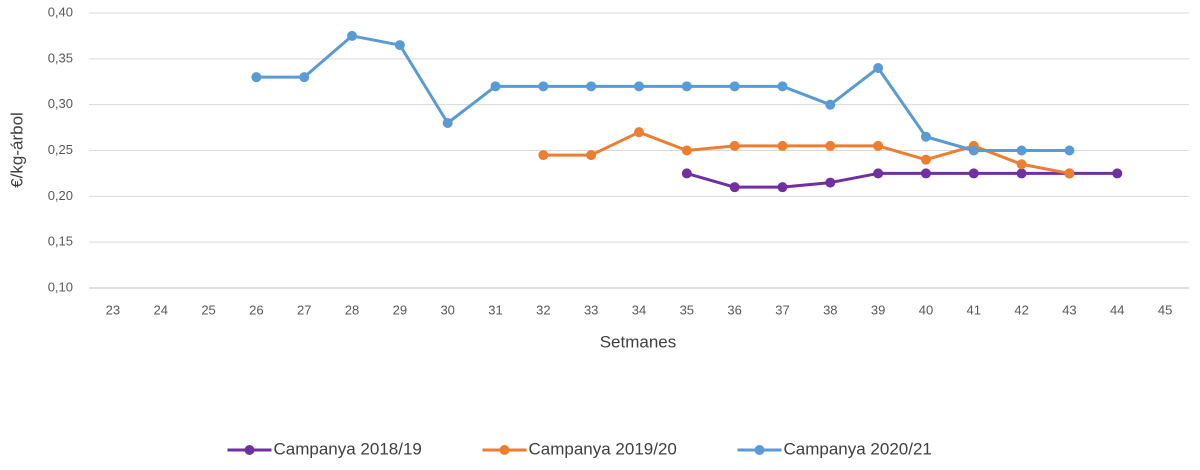  I want to click on y-tick-label: 0,20, so click(60, 195).